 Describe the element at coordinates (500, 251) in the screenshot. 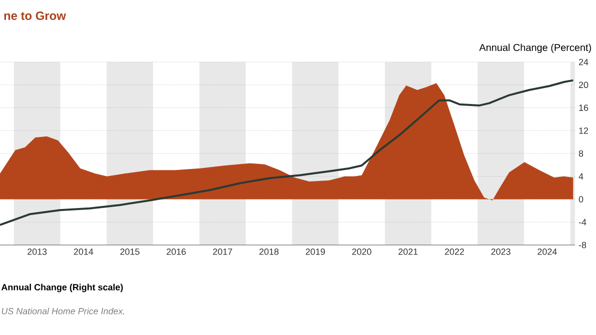

I see `x-tick-label: 2023` at that location.